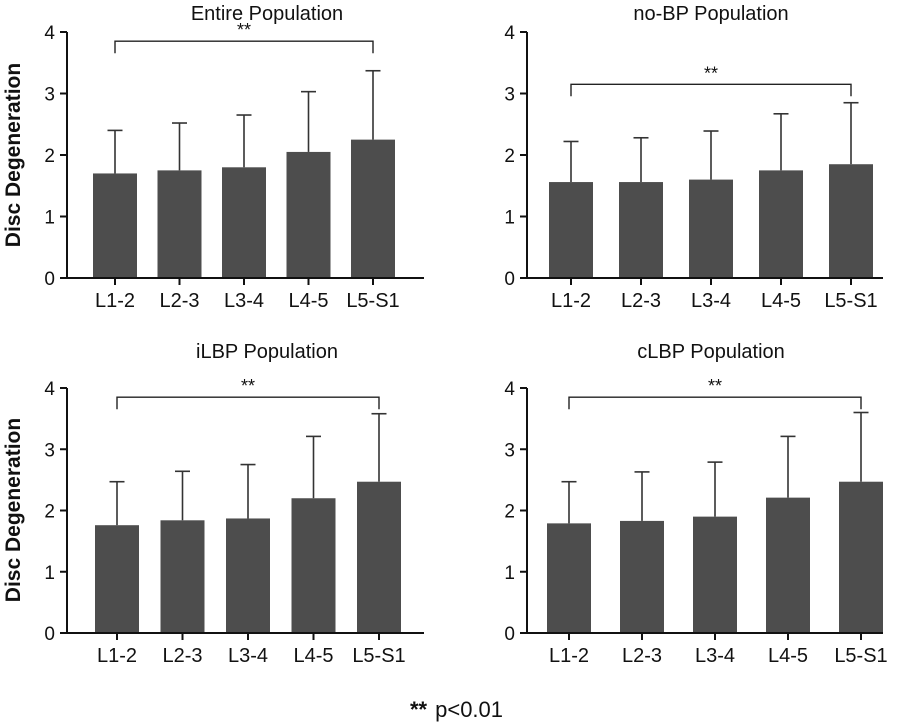 This screenshot has height=728, width=913. Describe the element at coordinates (418, 709) in the screenshot. I see `footnote-stars: **` at that location.